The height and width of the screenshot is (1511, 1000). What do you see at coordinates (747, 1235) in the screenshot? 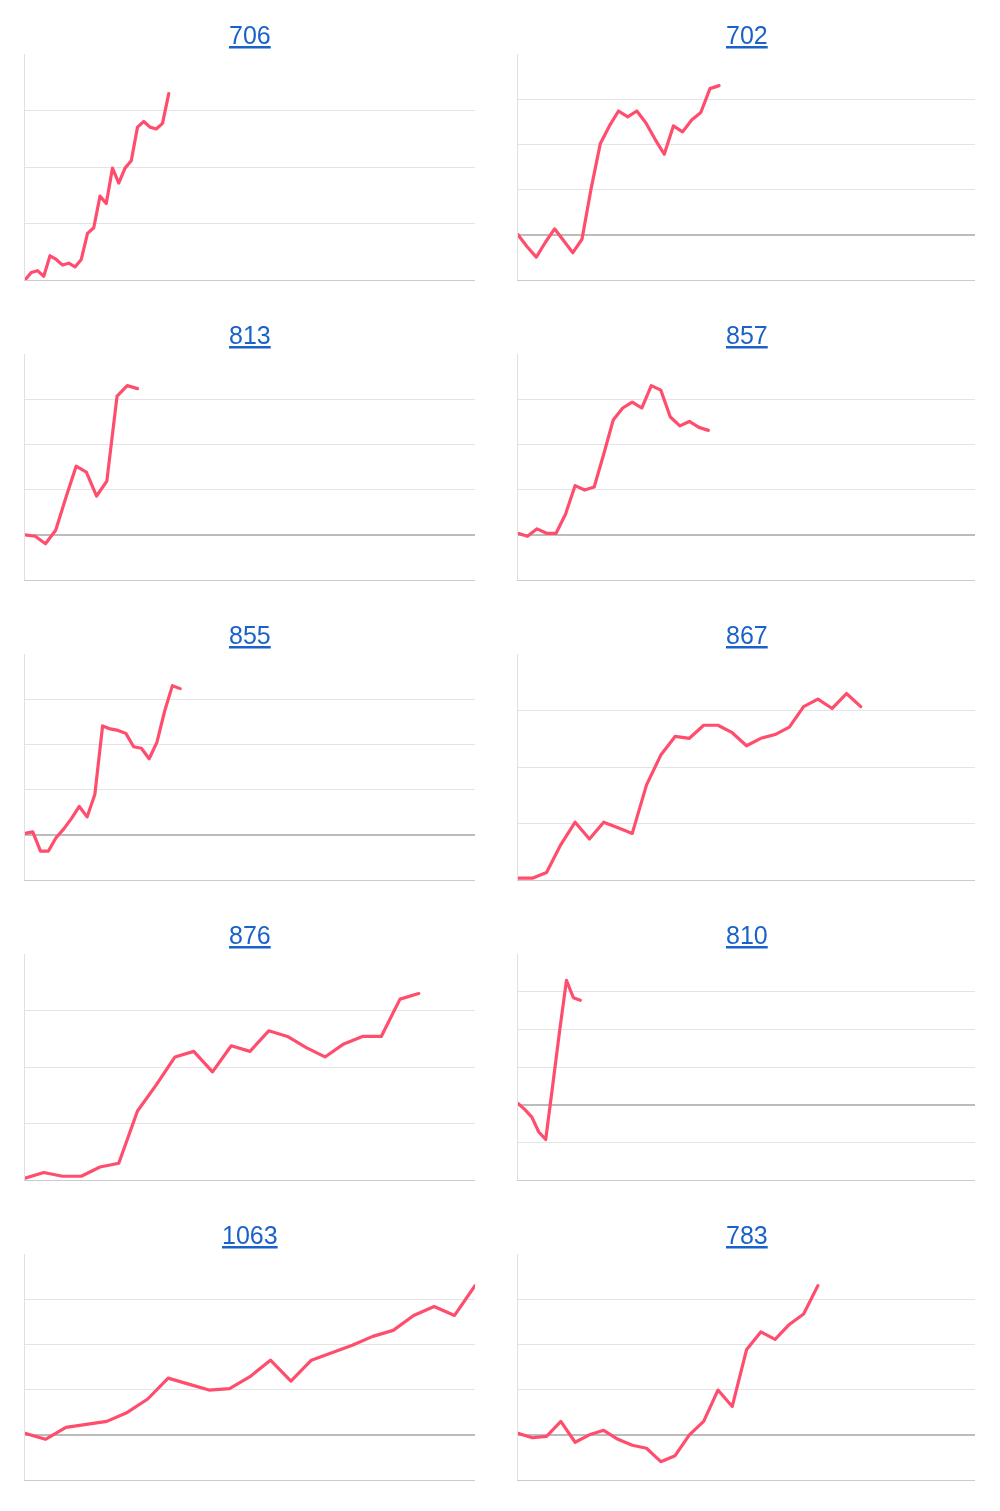
I see `chart-title: 783` at bounding box center [747, 1235].